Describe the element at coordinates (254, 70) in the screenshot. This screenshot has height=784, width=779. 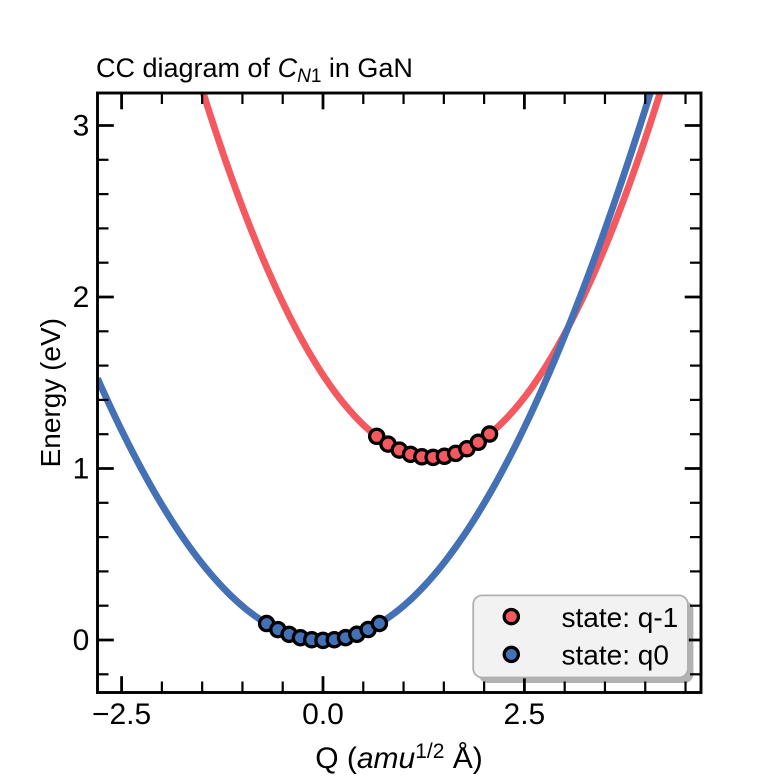
I see `svg-text: CC diagram of CN1 in GaN` at that location.